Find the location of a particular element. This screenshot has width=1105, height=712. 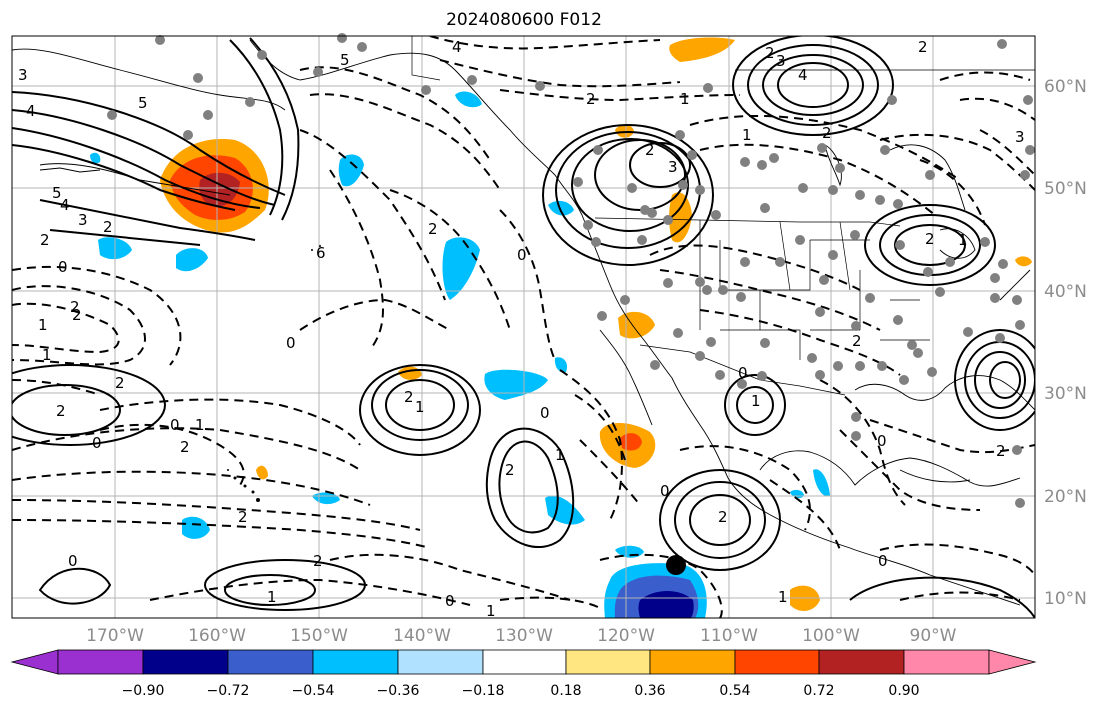

lat-label-30n: 30°N is located at coordinates (1065, 394).